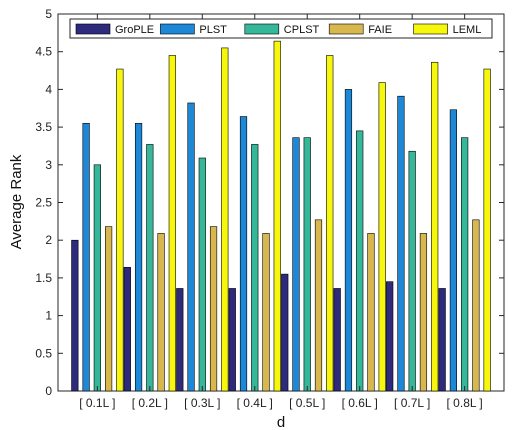  I want to click on y-tick-label: 0, so click(48, 391).